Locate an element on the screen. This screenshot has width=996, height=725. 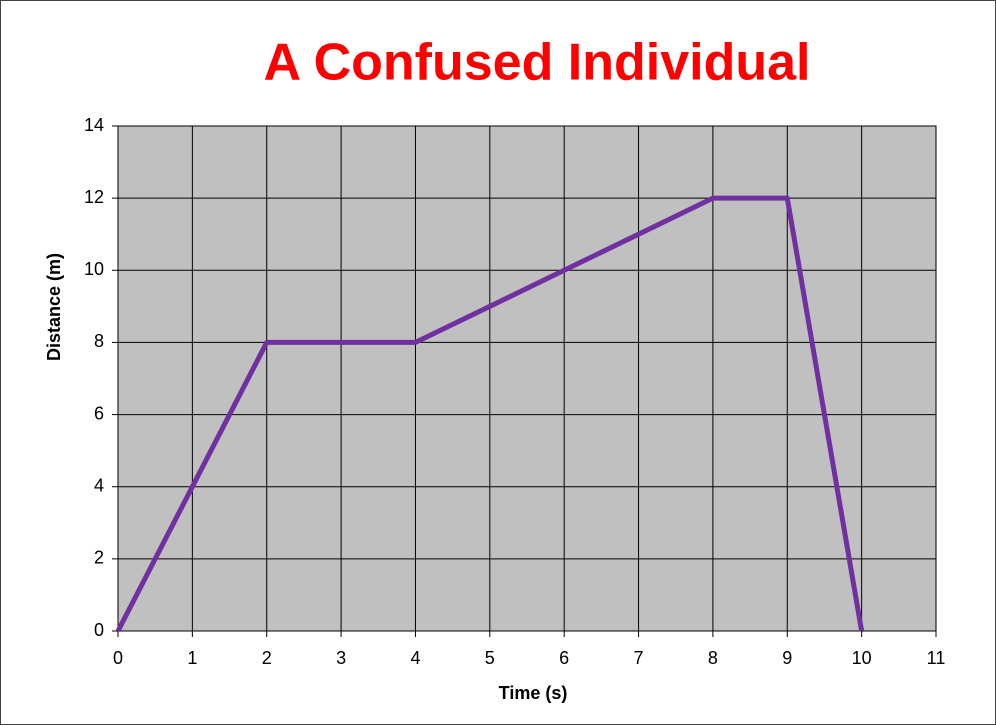
x-tick-label: 2 is located at coordinates (267, 658).